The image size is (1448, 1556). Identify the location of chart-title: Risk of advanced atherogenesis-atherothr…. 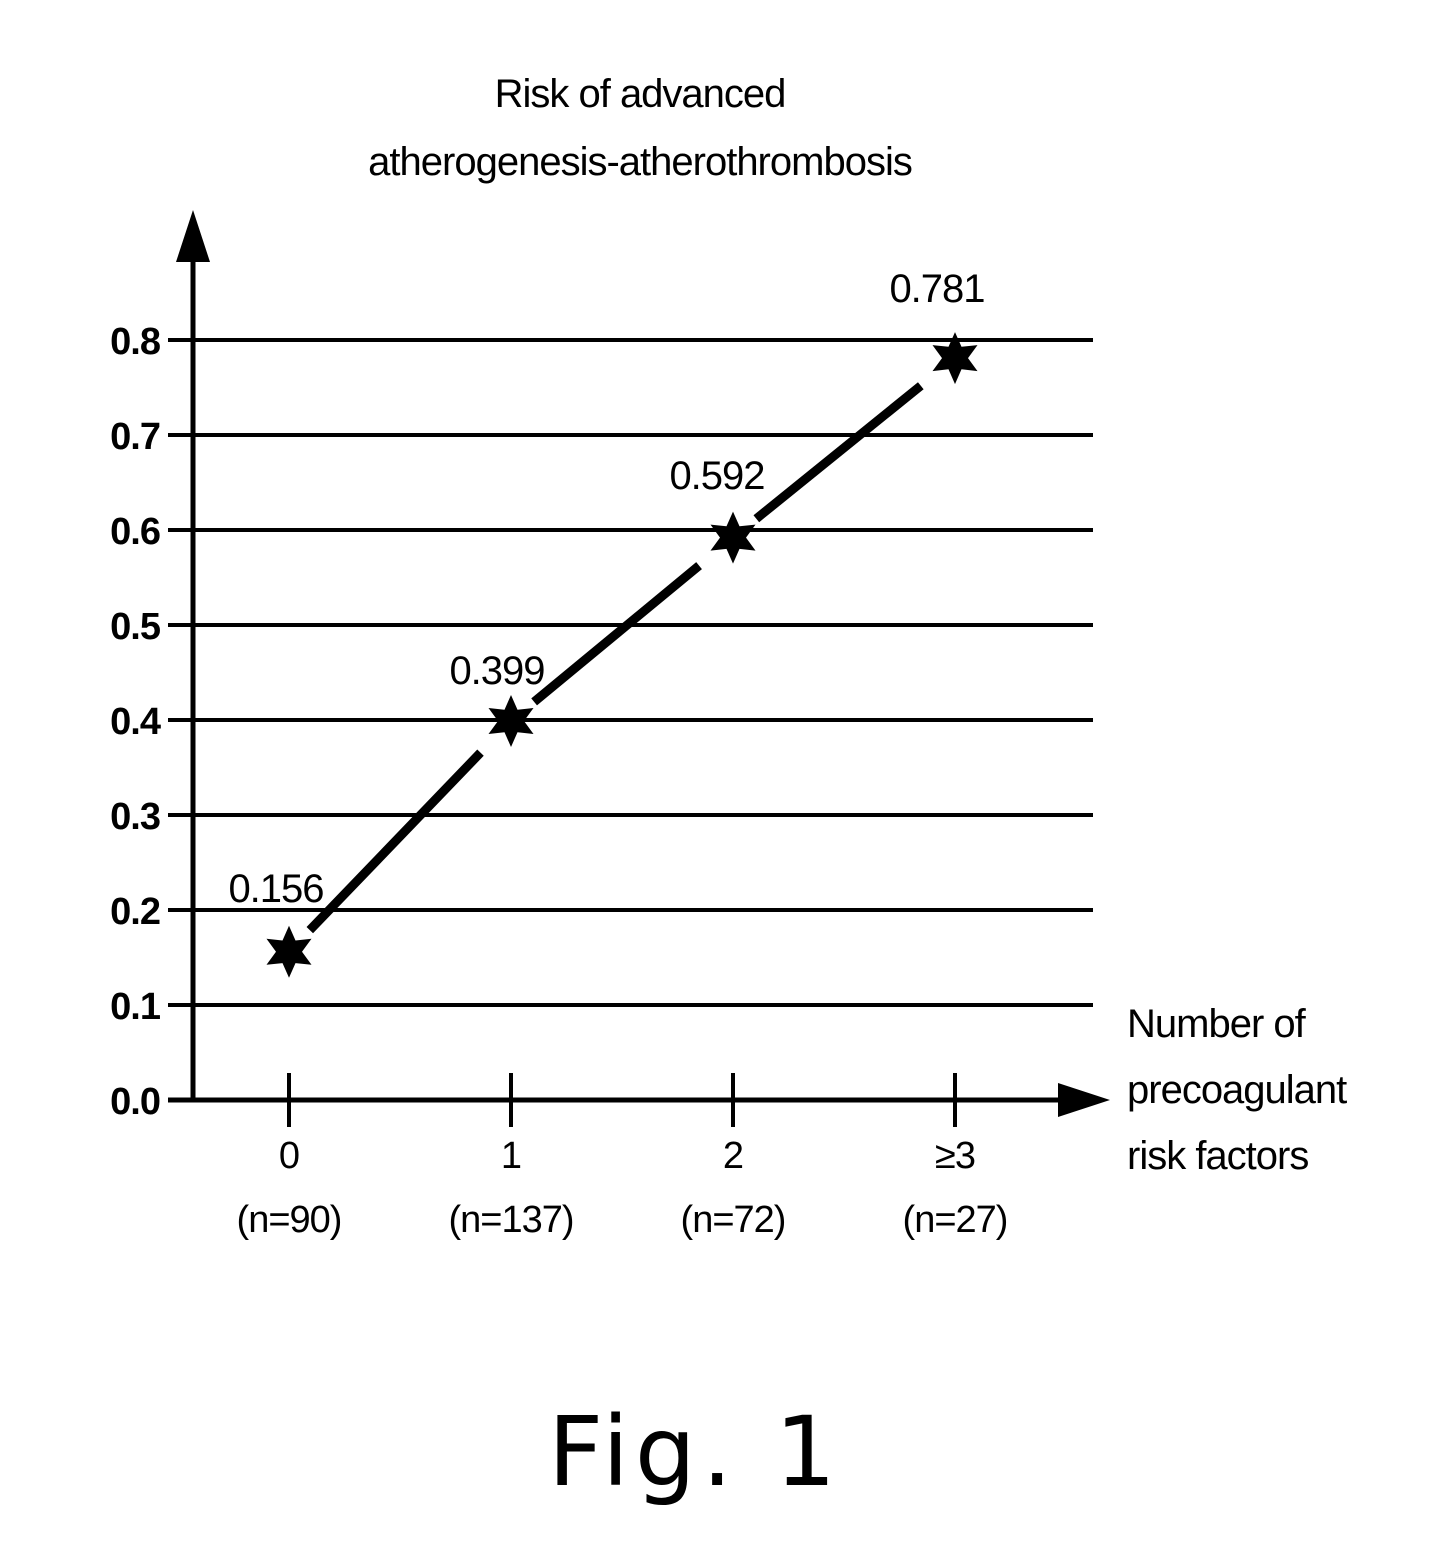
(640, 128).